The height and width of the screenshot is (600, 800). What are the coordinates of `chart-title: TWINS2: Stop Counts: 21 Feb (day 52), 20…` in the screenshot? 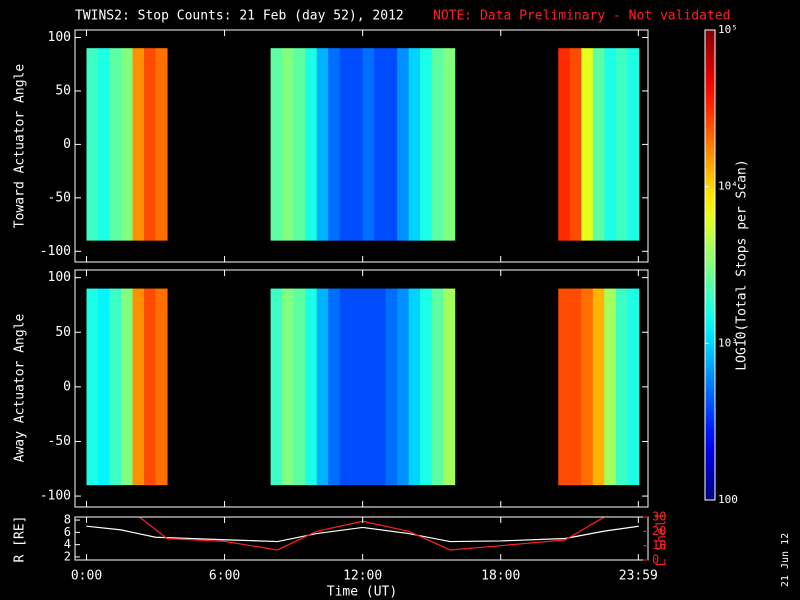 It's located at (239, 16).